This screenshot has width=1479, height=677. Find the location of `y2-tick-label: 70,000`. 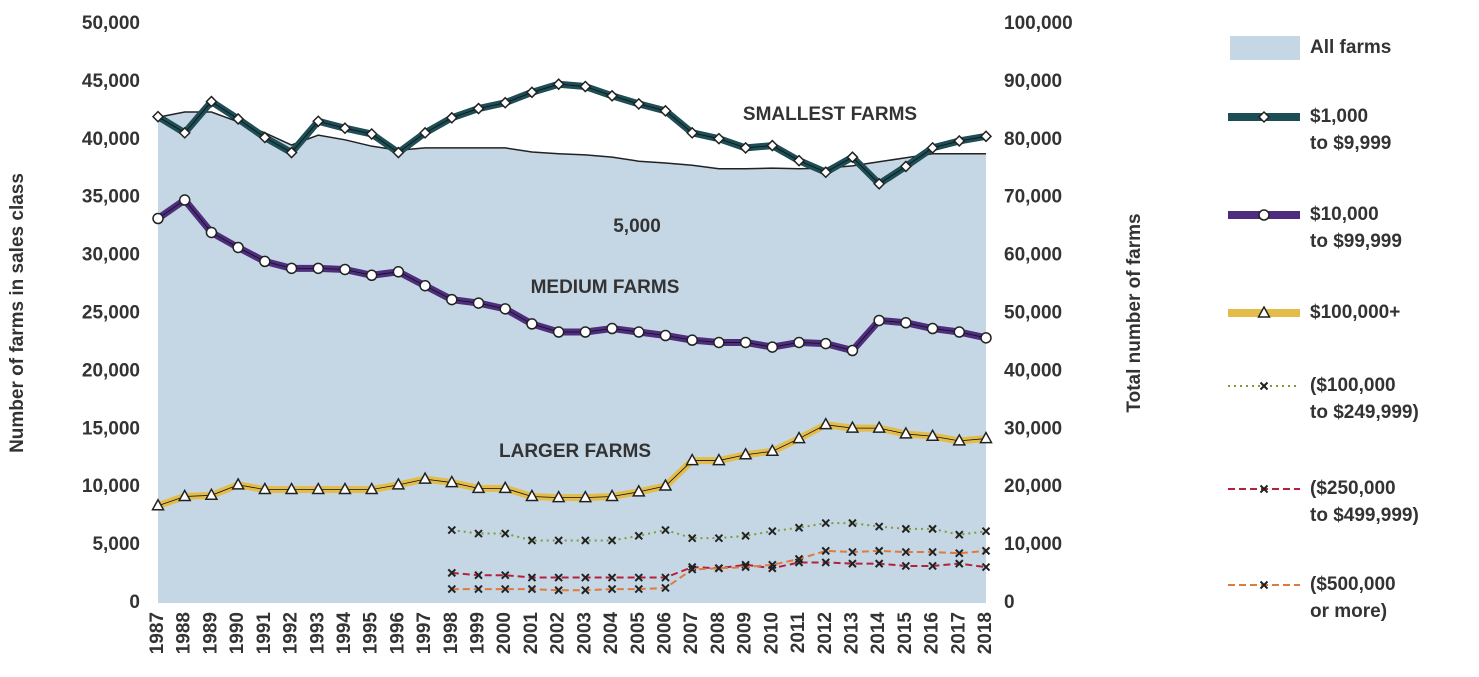

y2-tick-label: 70,000 is located at coordinates (1033, 197).